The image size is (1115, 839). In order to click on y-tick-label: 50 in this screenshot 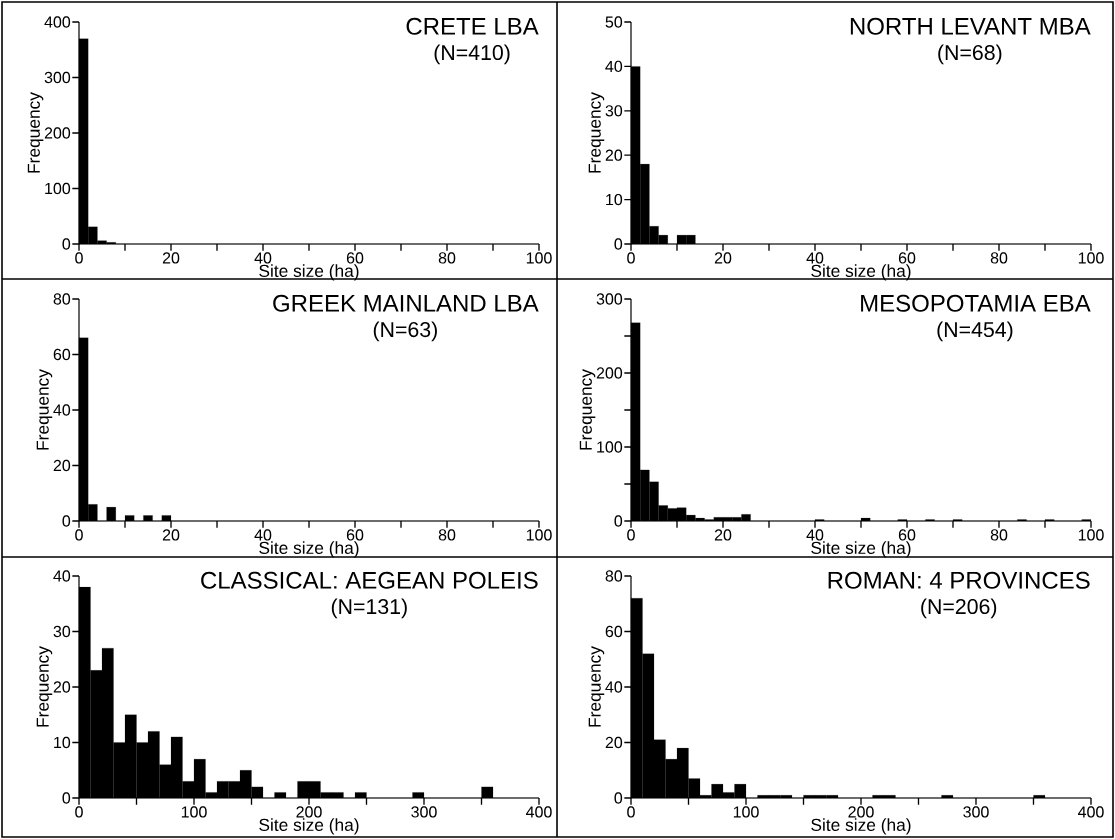, I will do `click(614, 22)`.